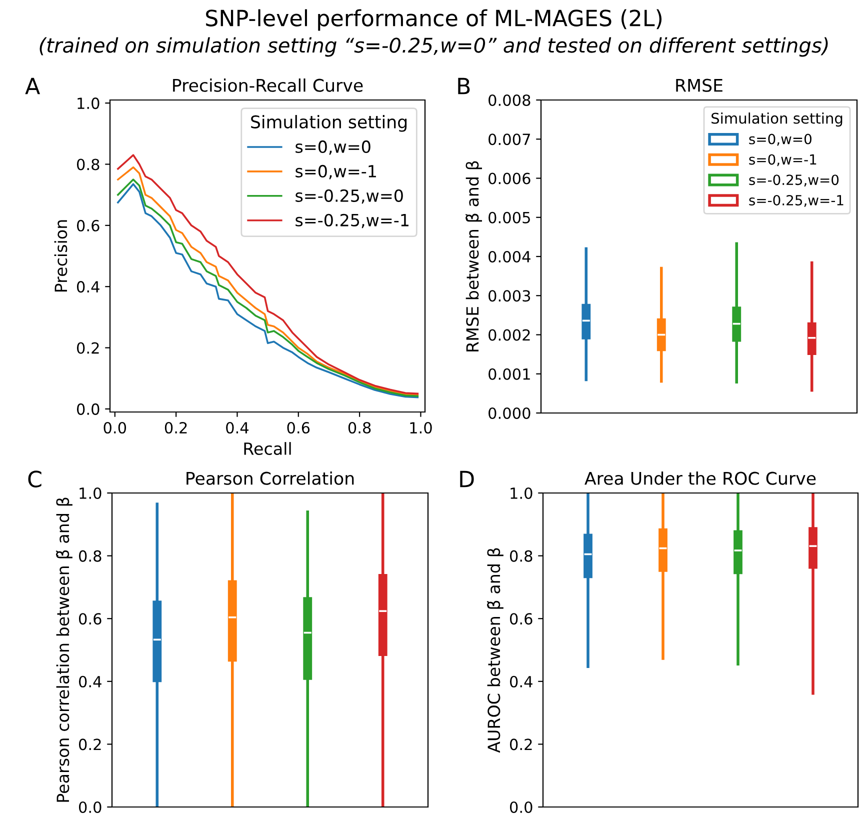  I want to click on x-axis-title: Recall, so click(267, 448).